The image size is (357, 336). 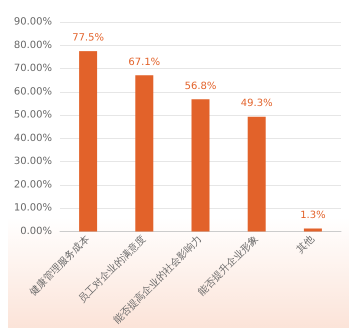 I want to click on y-tick-label: 0.00%, so click(x=36, y=231).